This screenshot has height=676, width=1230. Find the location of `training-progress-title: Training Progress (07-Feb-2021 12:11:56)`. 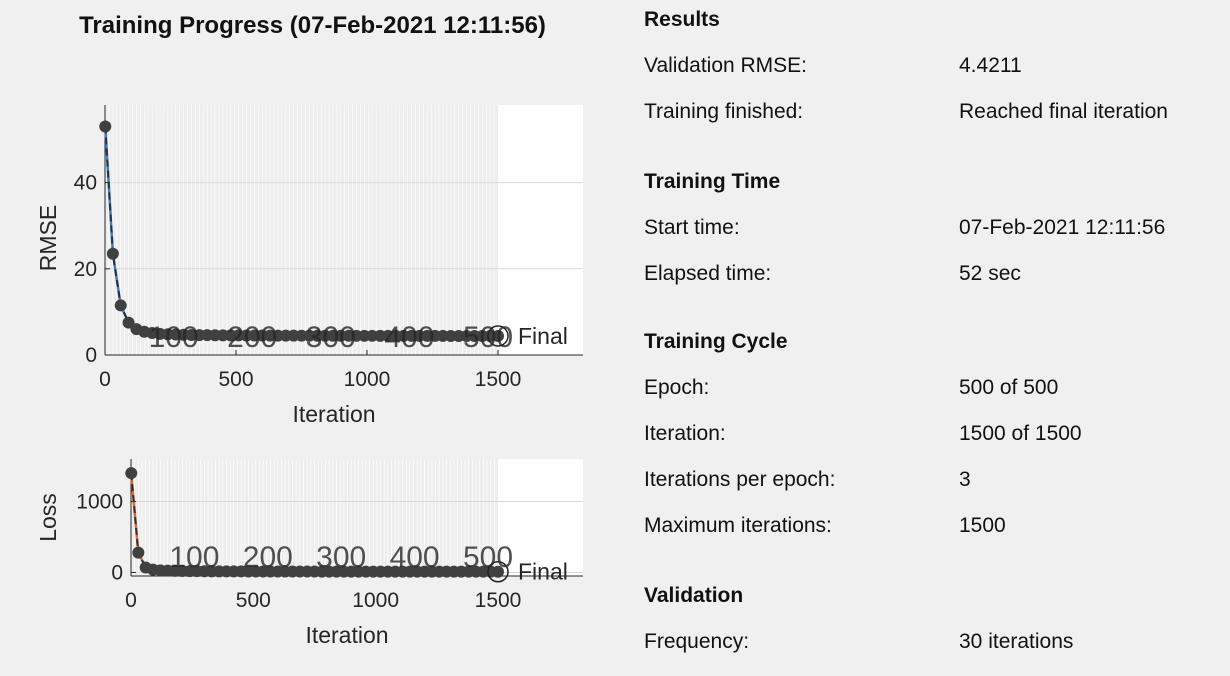

training-progress-title: Training Progress (07-Feb-2021 12:11:56) is located at coordinates (312, 25).